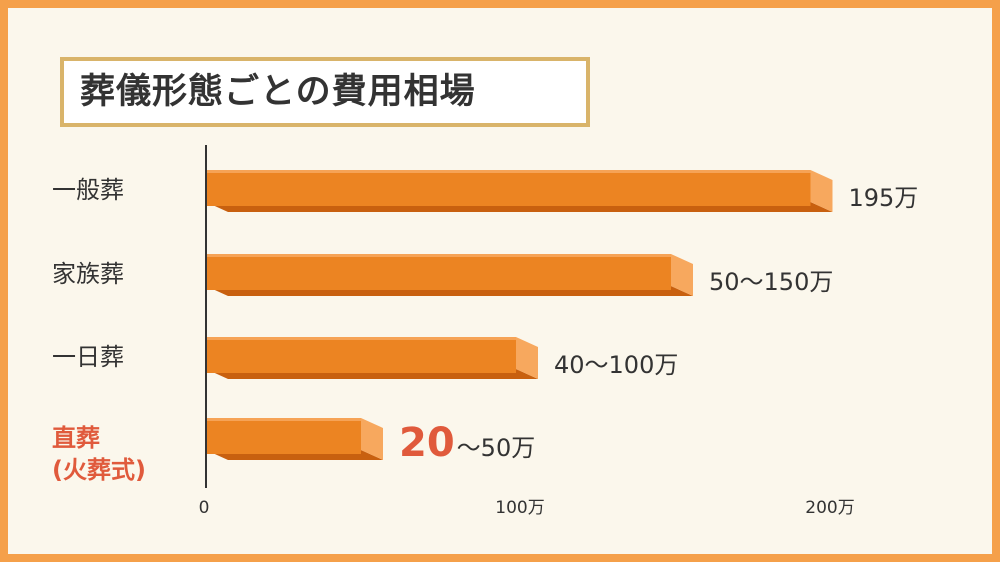  What do you see at coordinates (427, 443) in the screenshot?
I see `value-label-main: 20` at bounding box center [427, 443].